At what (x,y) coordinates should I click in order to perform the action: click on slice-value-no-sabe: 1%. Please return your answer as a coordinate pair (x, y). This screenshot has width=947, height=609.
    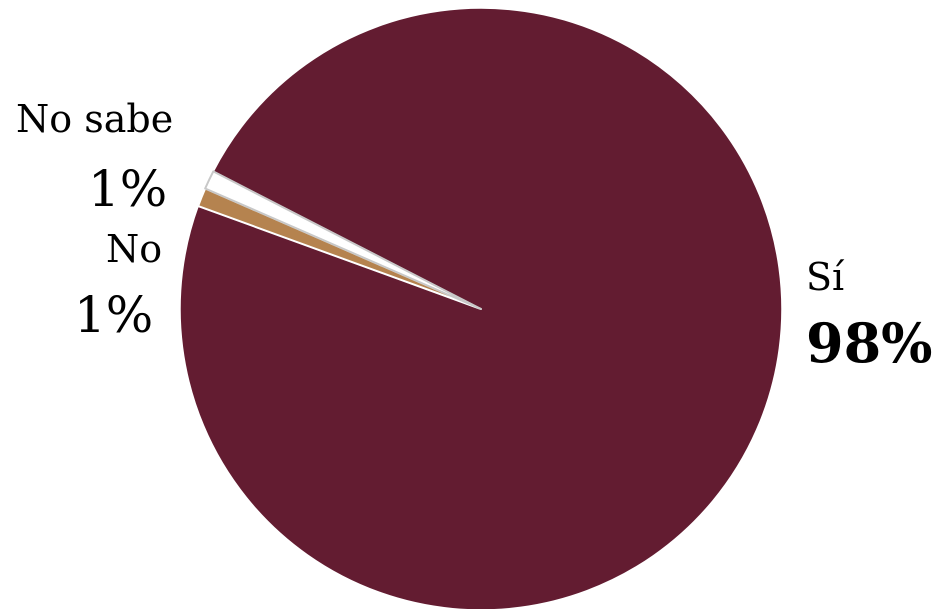
    Looking at the image, I should click on (128, 189).